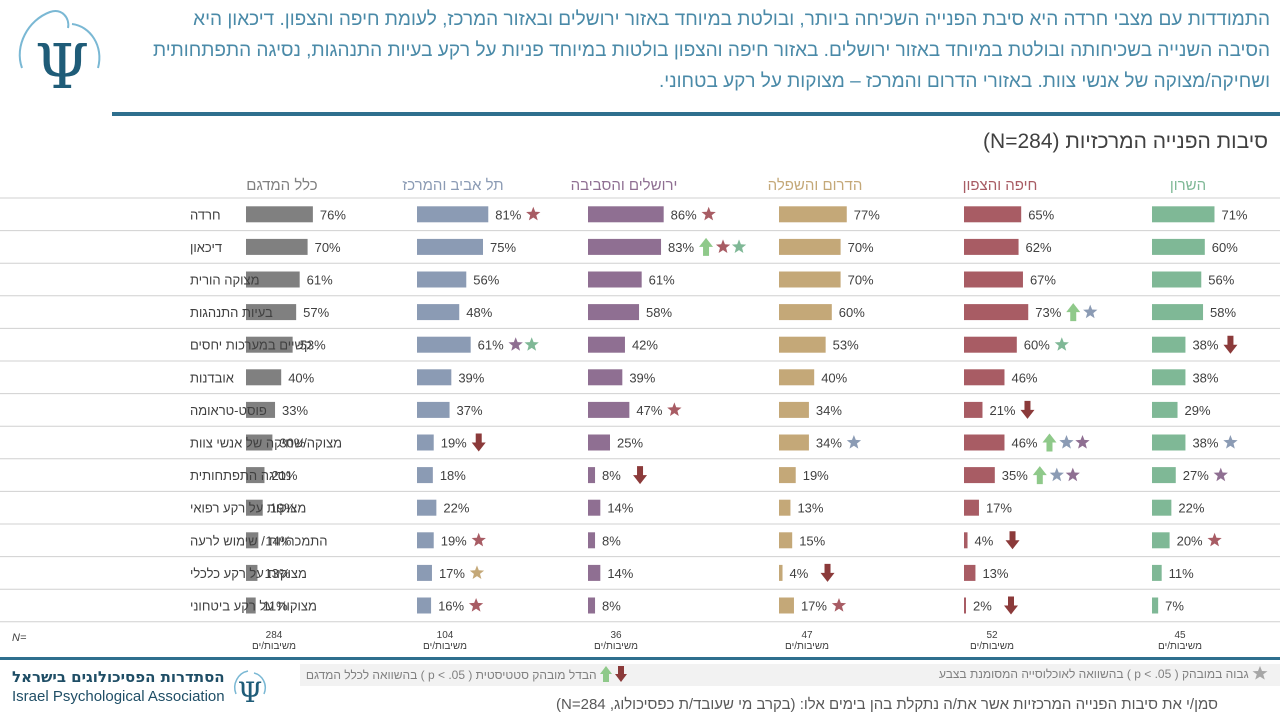 The image size is (1280, 720). Describe the element at coordinates (316, 312) in the screenshot. I see `value-label: 57%` at that location.